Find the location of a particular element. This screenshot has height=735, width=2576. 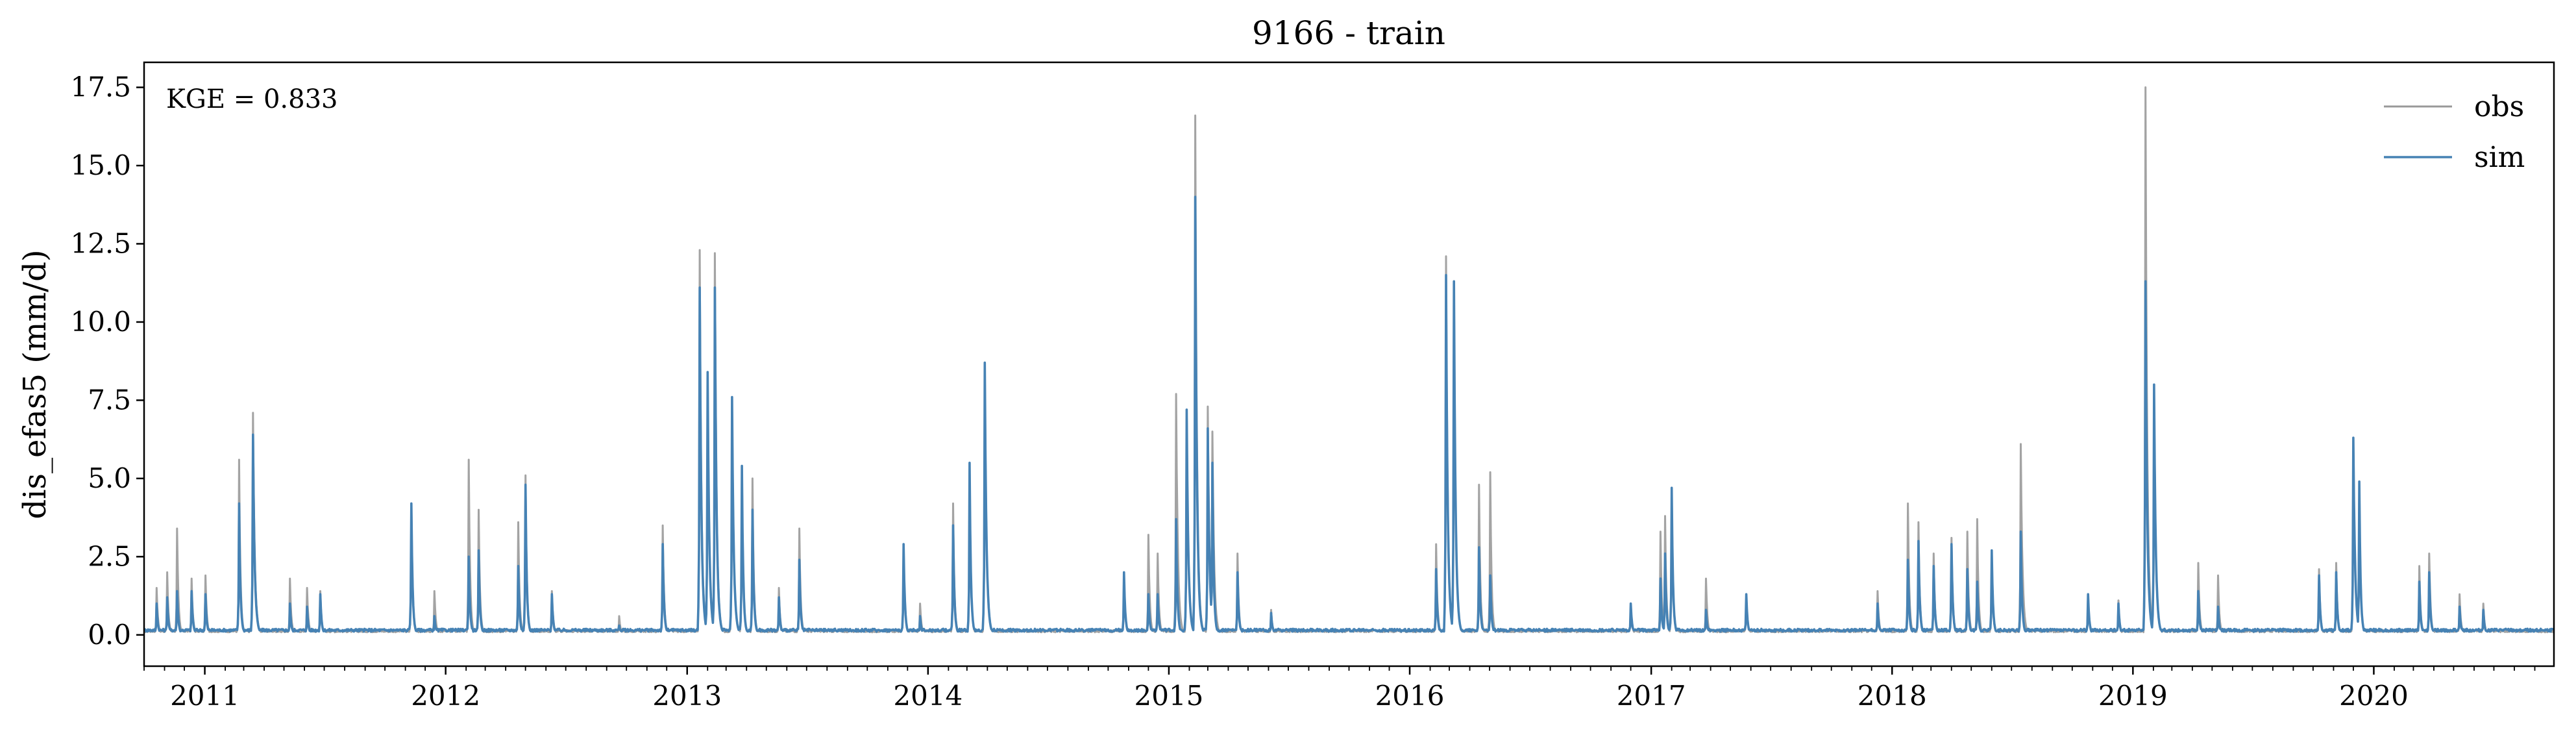

x-tick-label: 2013 is located at coordinates (687, 696).